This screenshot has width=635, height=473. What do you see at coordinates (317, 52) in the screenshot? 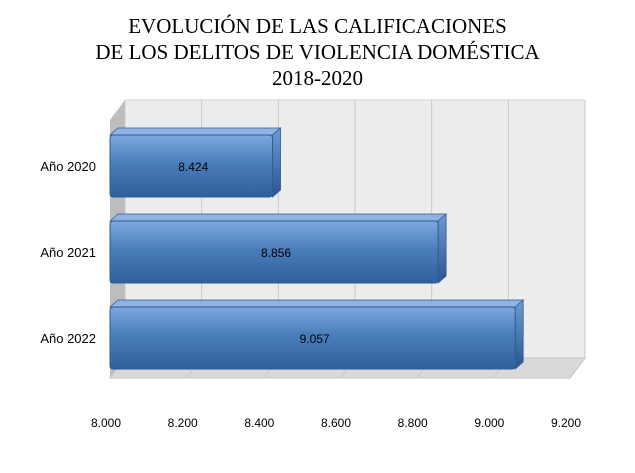
I see `chart-title-line-2: DE LOS DELITOS DE VIOLENCIA DOMÉSTICA` at bounding box center [317, 52].